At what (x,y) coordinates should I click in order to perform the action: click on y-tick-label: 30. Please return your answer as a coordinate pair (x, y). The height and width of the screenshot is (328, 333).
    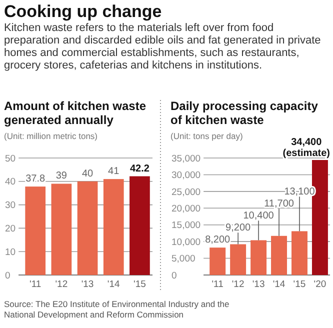
    Looking at the image, I should click on (10, 206).